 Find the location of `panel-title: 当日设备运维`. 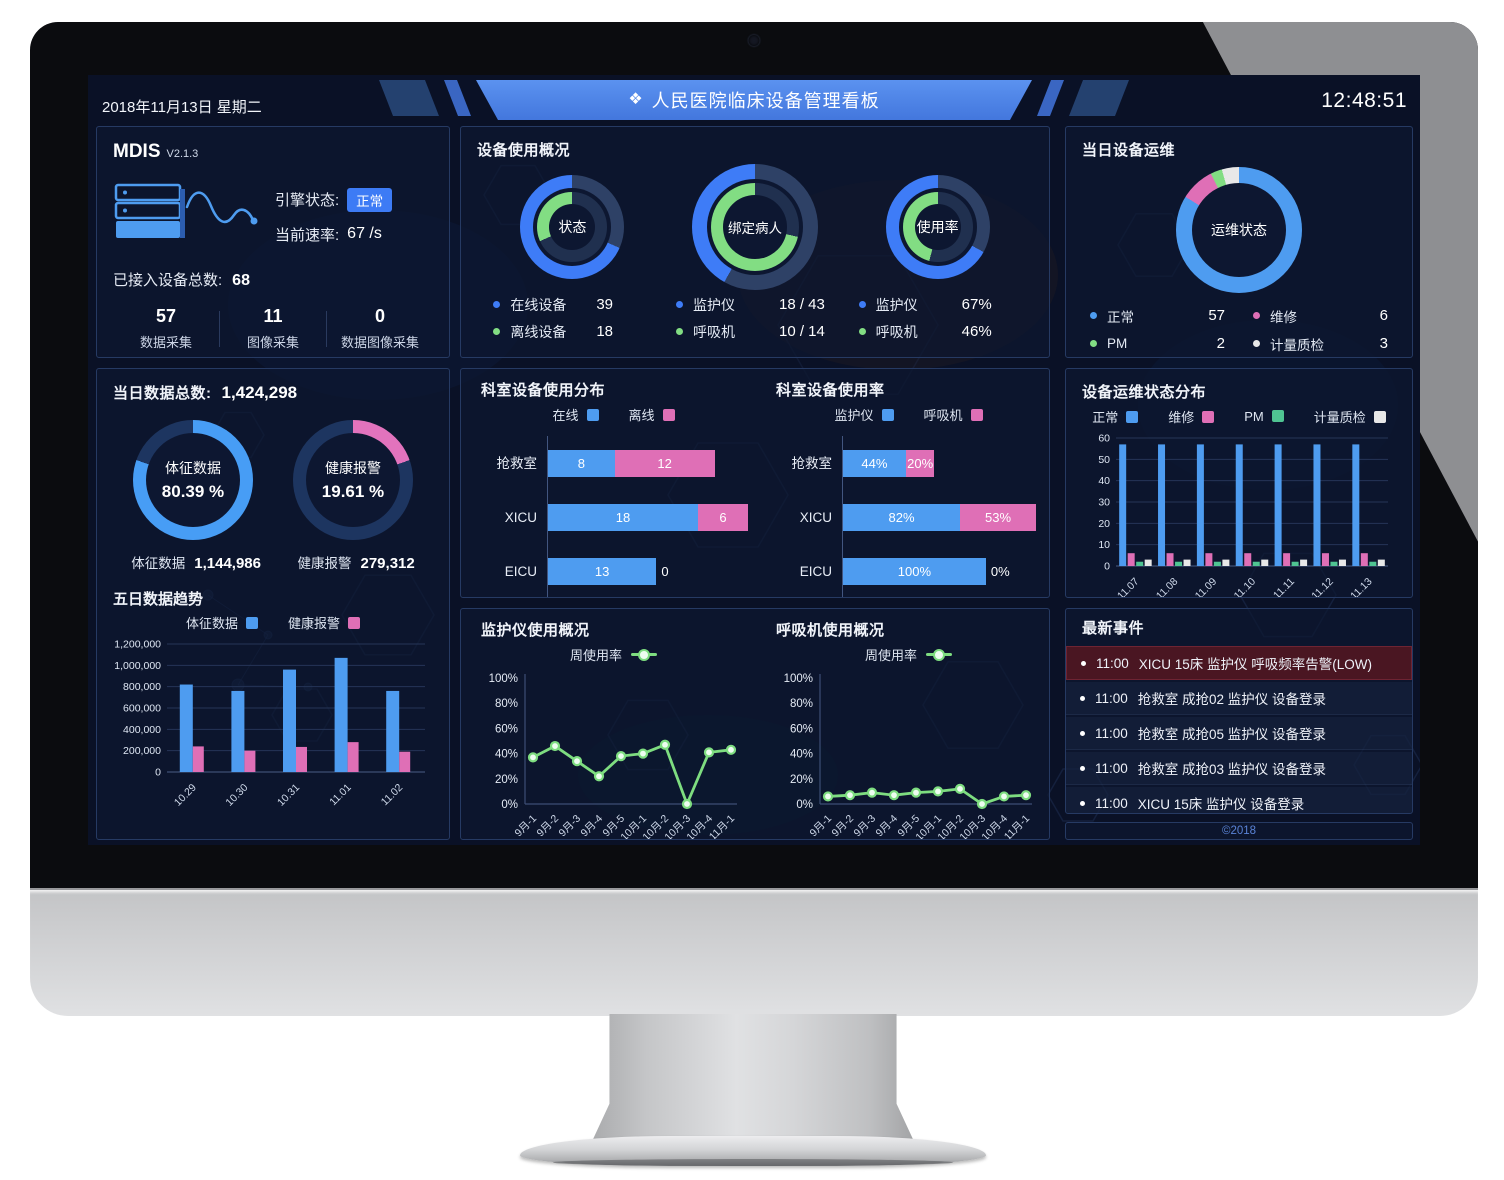

panel-title: 当日设备运维 is located at coordinates (1129, 150).